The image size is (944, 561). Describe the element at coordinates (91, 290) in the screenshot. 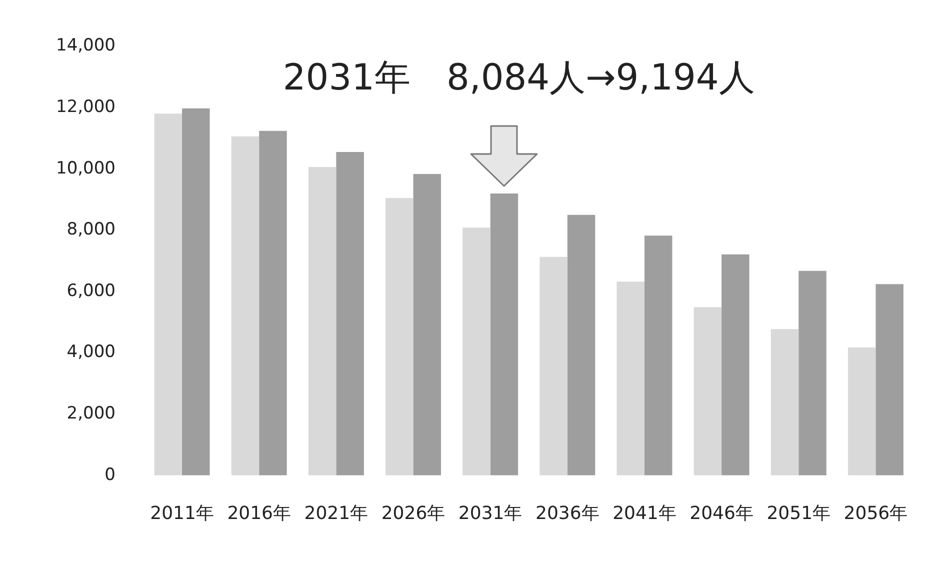

I see `y-tick-label: 6,000` at that location.